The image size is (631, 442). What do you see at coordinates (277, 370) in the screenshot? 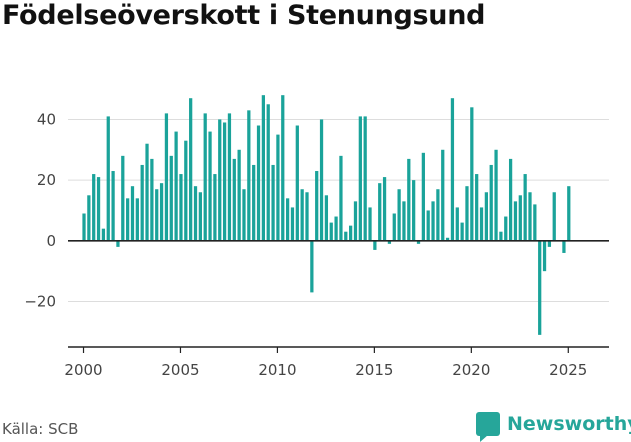
I see `x-tick-label: 2010` at bounding box center [277, 370].